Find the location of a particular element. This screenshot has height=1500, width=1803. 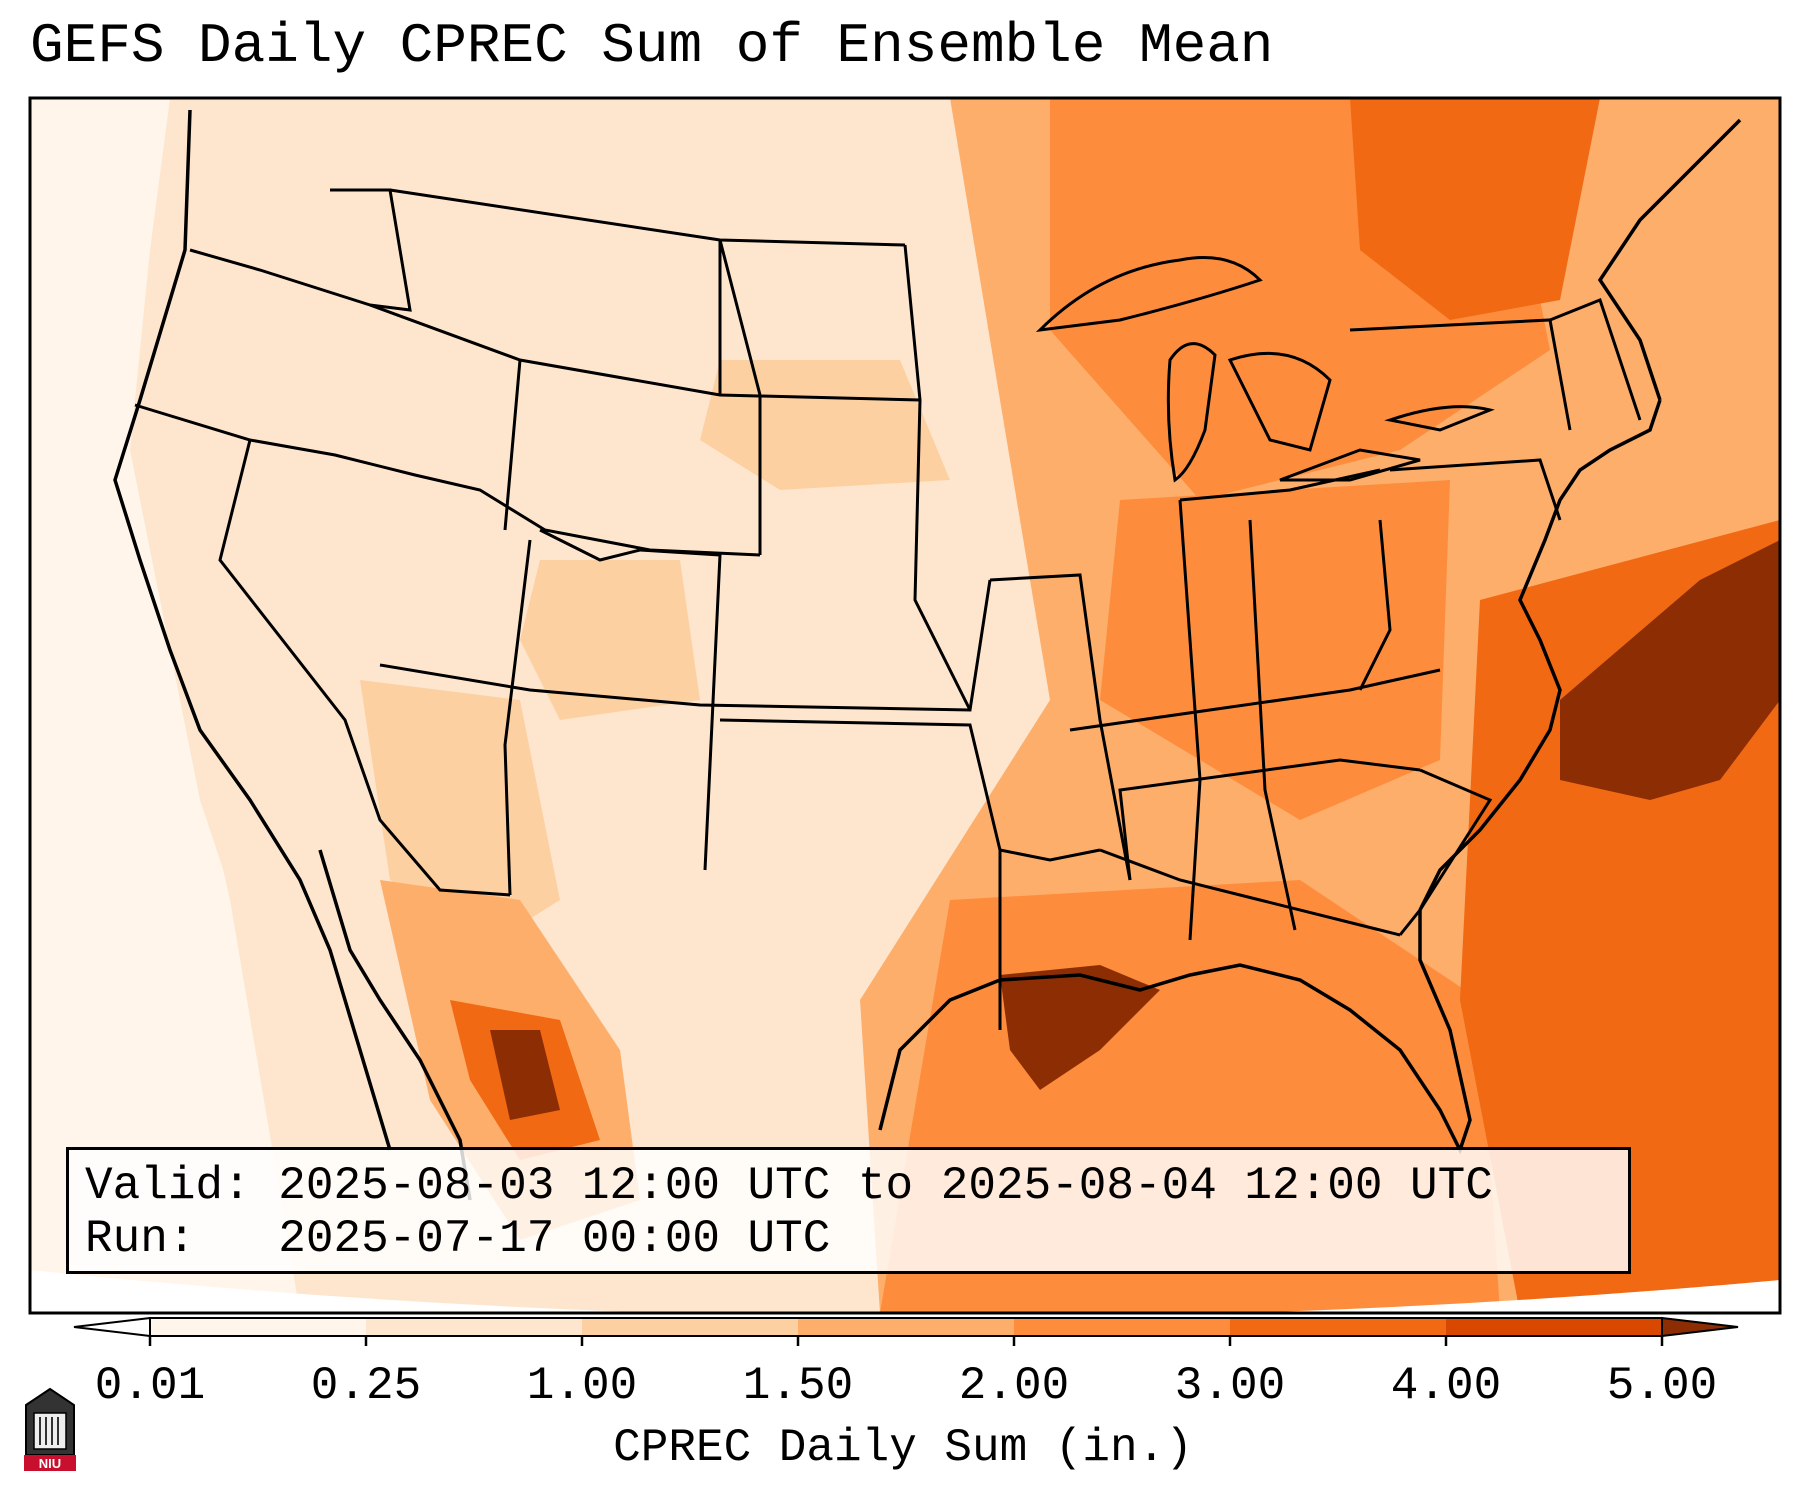

niu-logo: NIU is located at coordinates (50, 1429).